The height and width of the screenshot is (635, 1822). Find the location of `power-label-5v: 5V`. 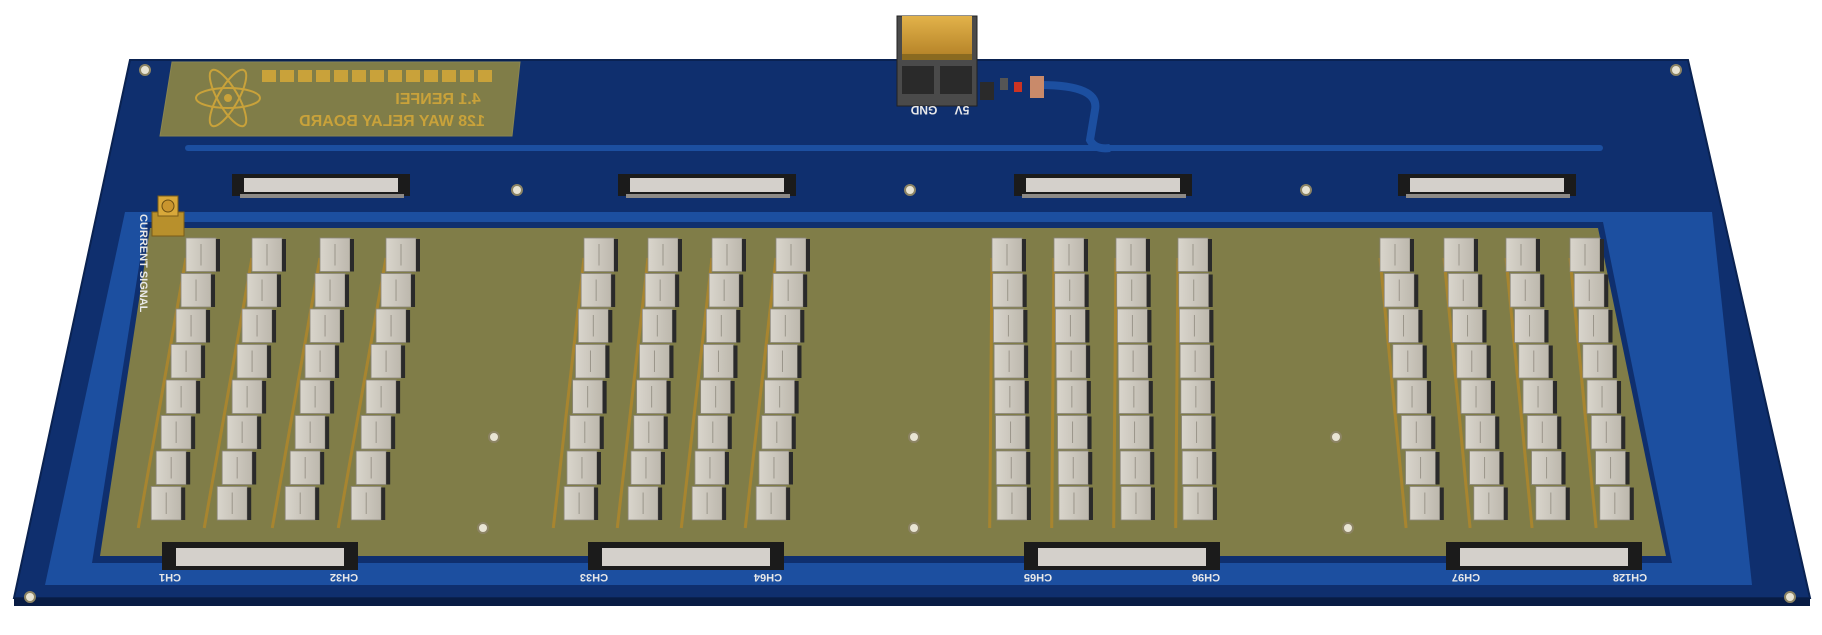

power-label-5v: 5V is located at coordinates (962, 110).